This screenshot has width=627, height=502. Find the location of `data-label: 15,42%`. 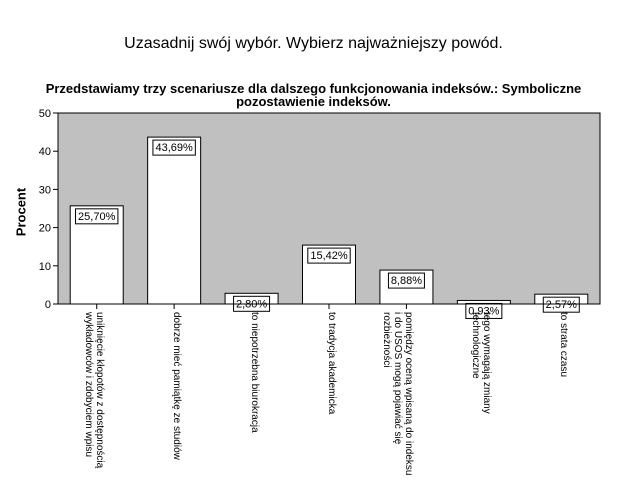

data-label: 15,42% is located at coordinates (329, 256).